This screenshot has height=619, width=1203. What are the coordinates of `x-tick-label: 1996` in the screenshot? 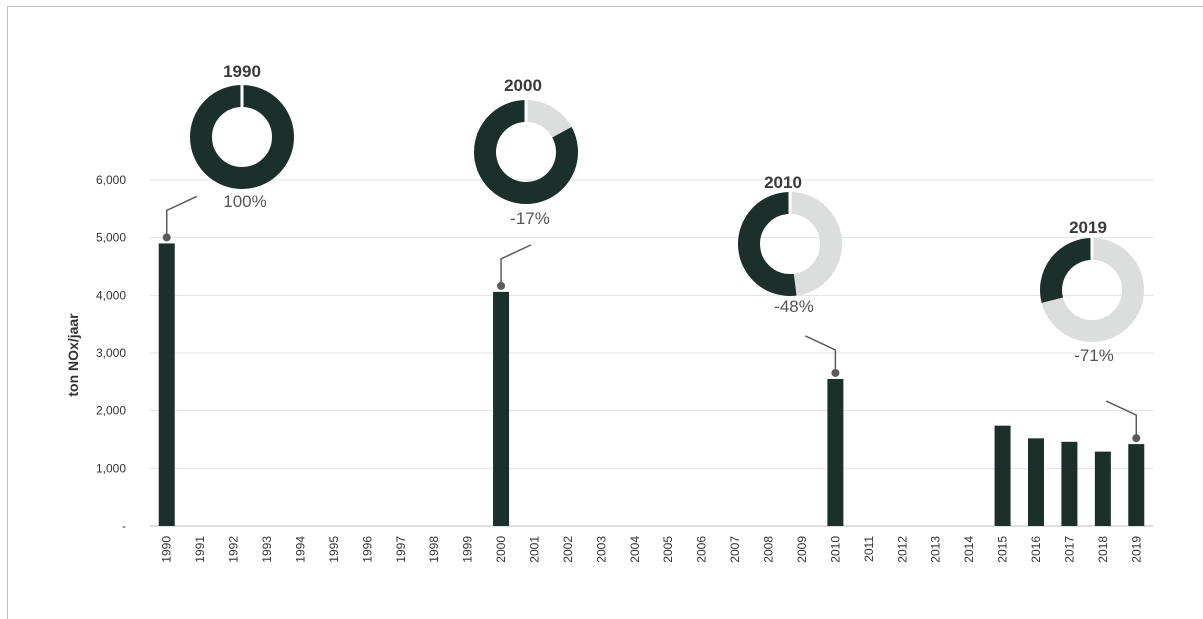 It's located at (367, 549).